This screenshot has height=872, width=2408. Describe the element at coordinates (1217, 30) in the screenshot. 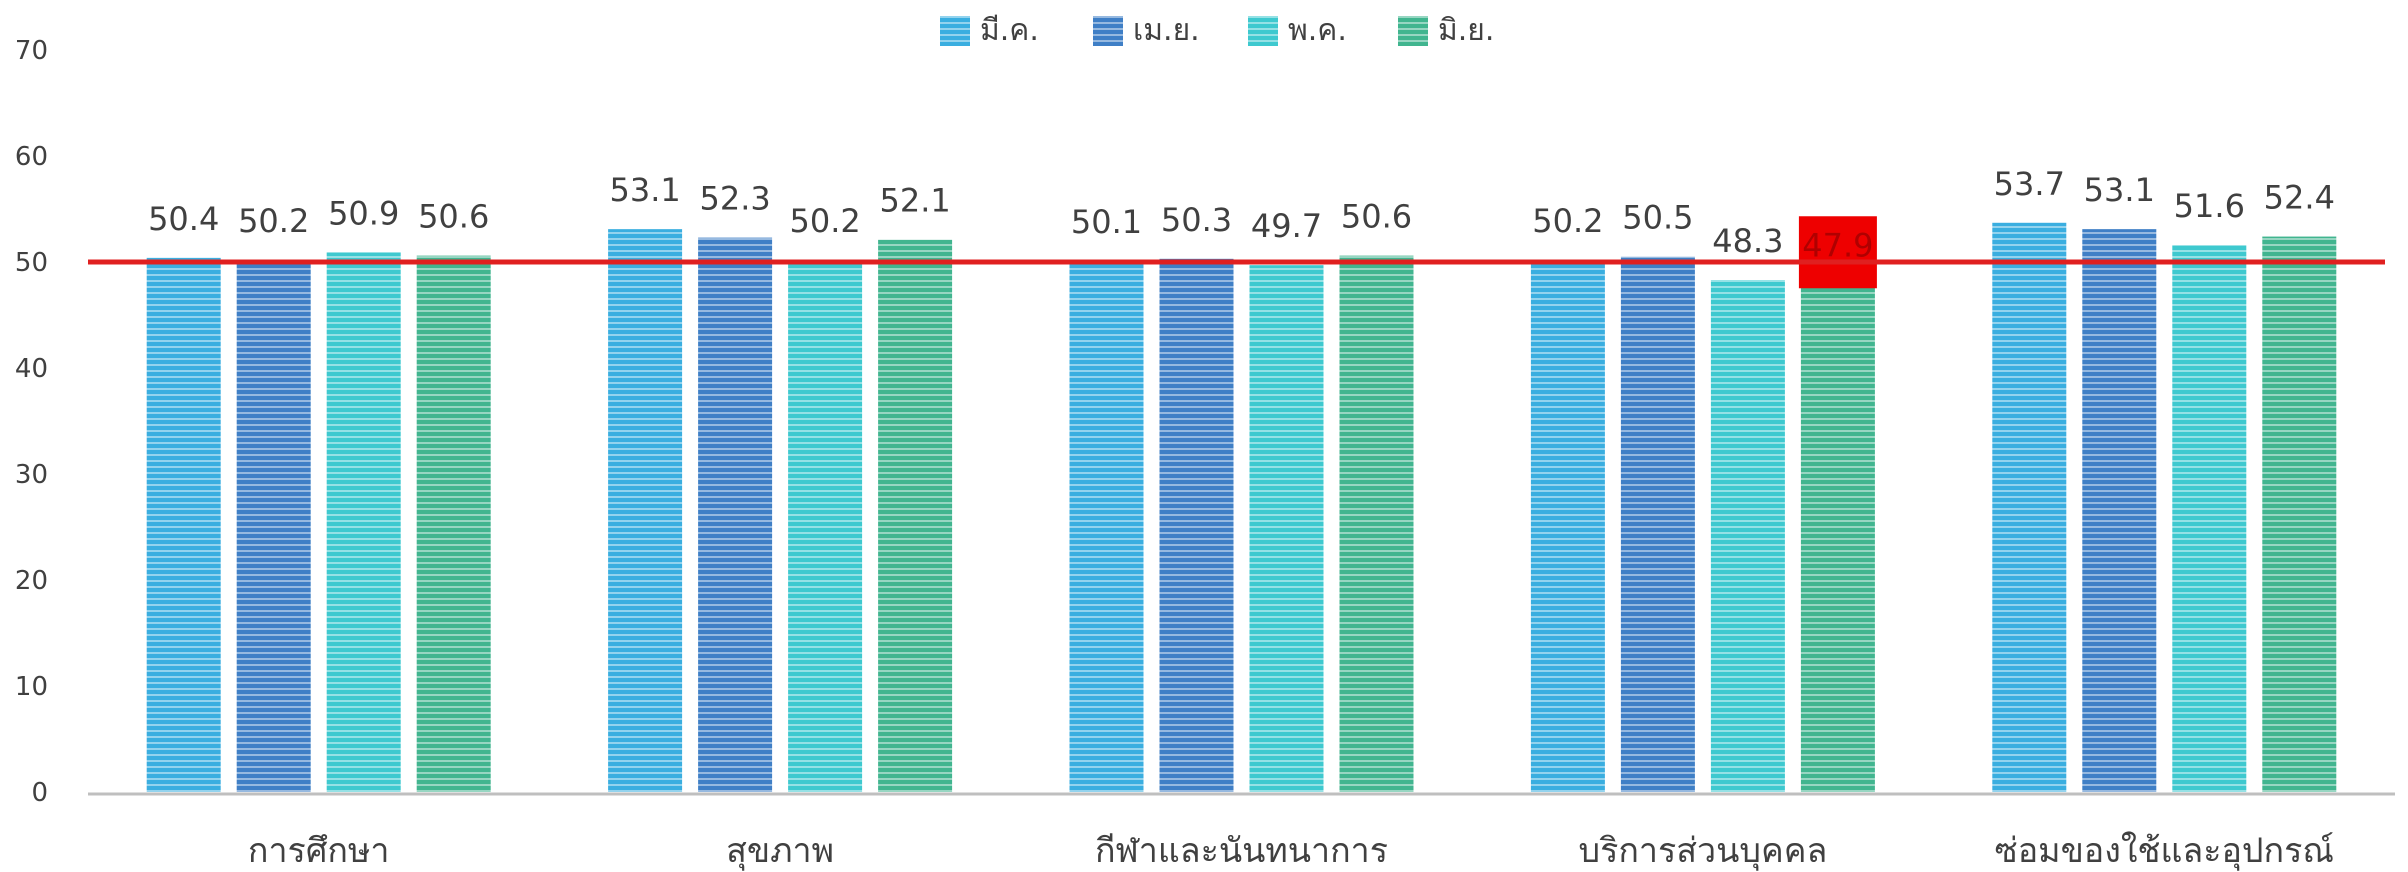

I see `chart-legend: มี.ค. เม.ย. พ.ค. มิ.ย.` at that location.